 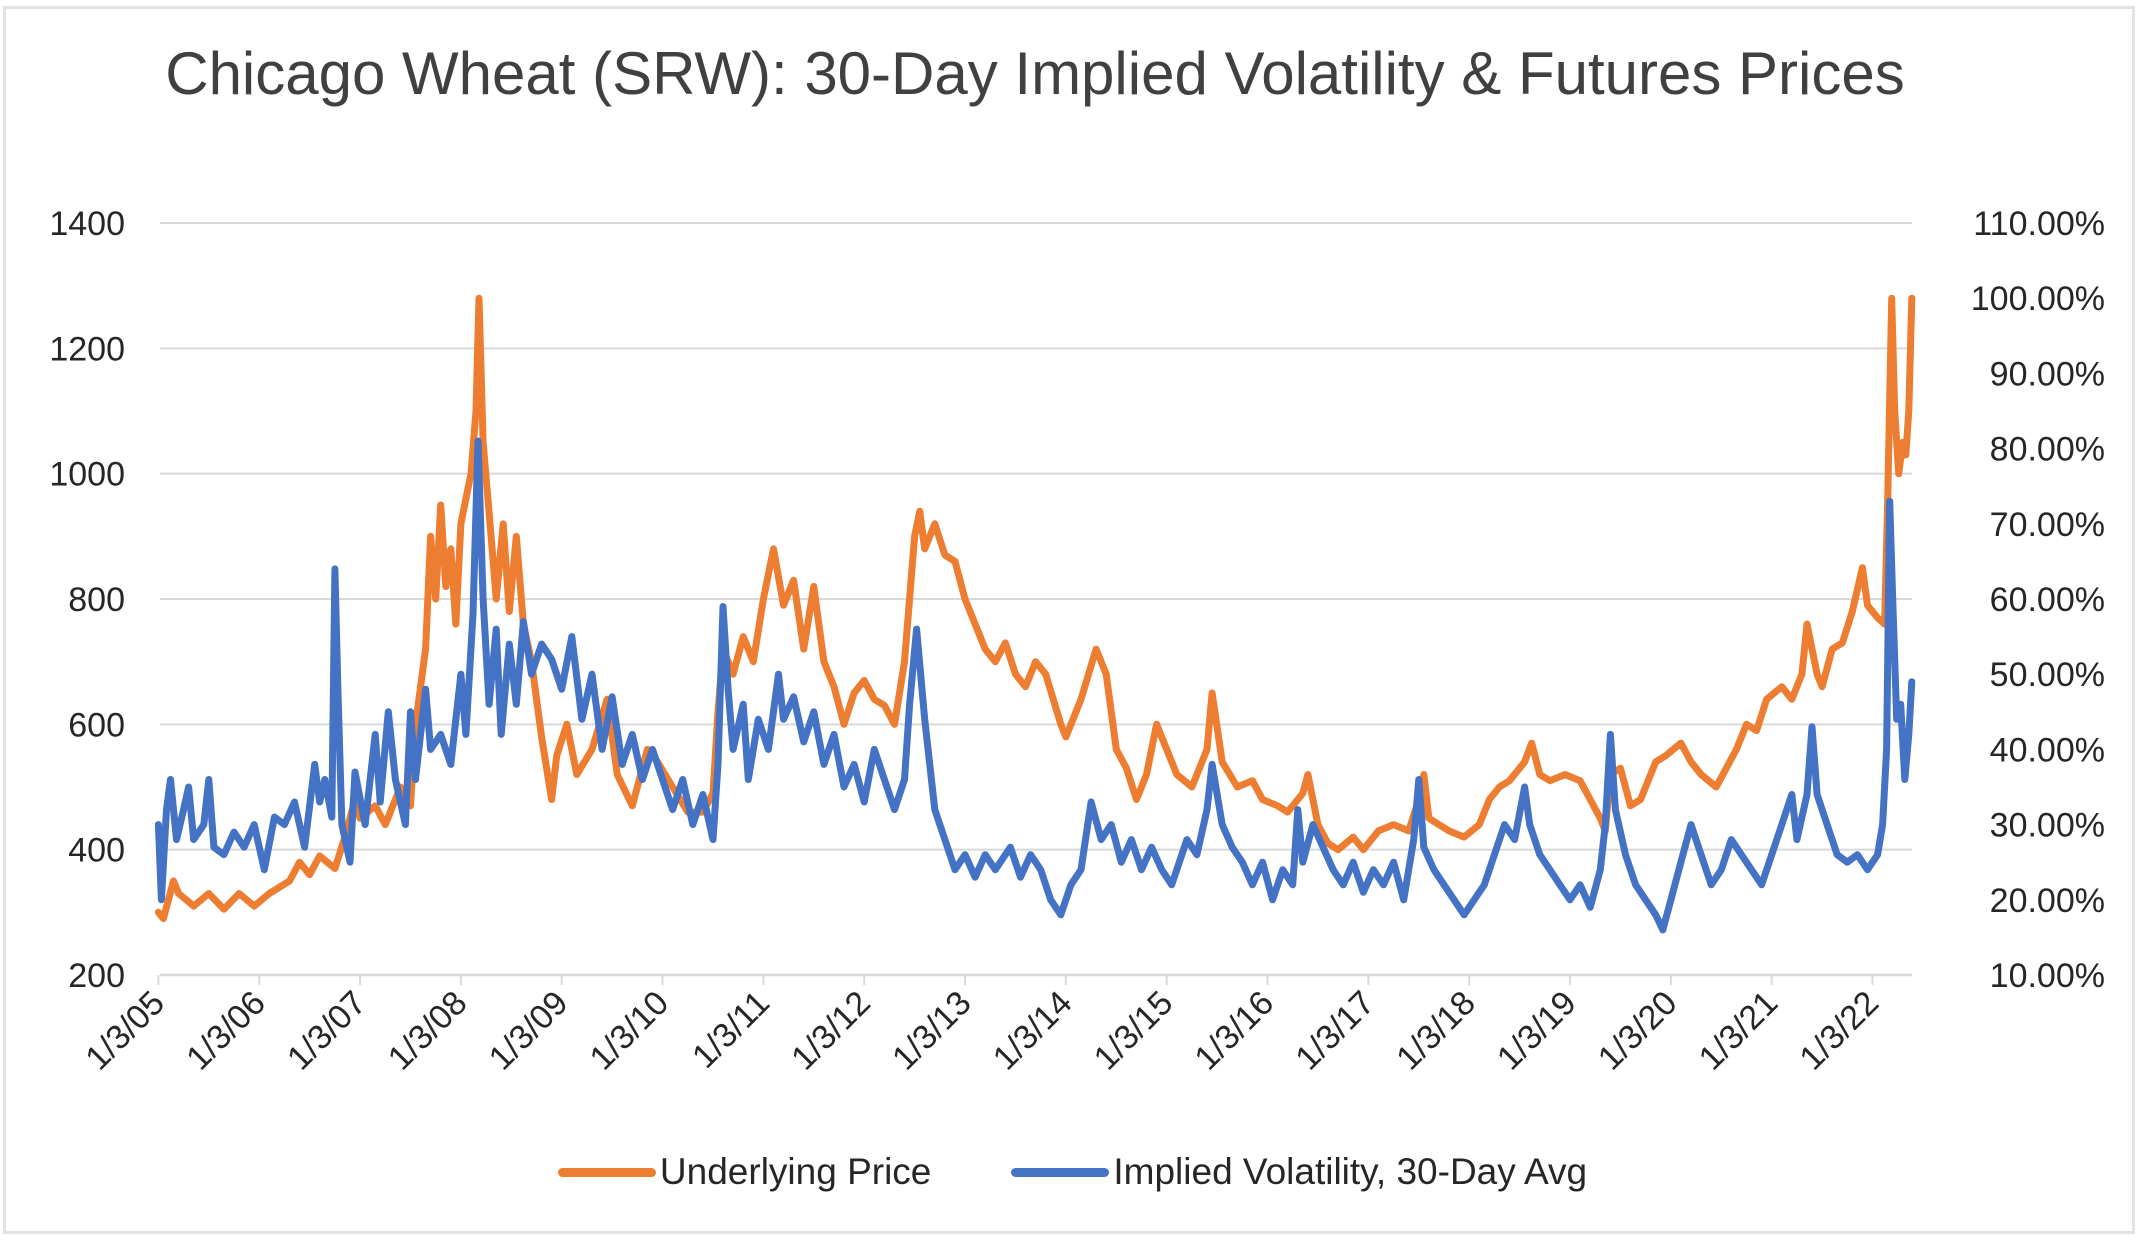 What do you see at coordinates (1033, 1031) in the screenshot?
I see `x-tick-label: 1/3/14` at bounding box center [1033, 1031].